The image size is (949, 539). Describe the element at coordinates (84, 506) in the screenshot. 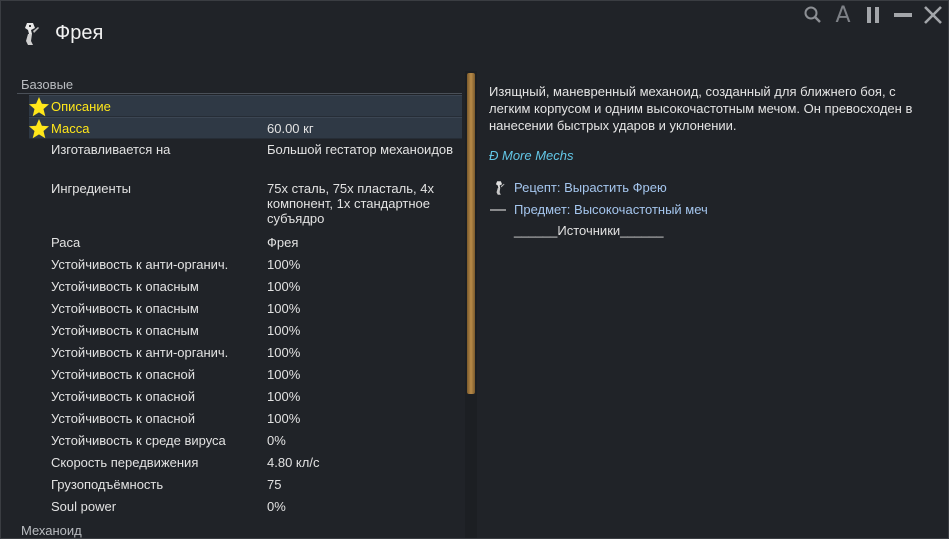

I see `stat-label: Soul power` at that location.